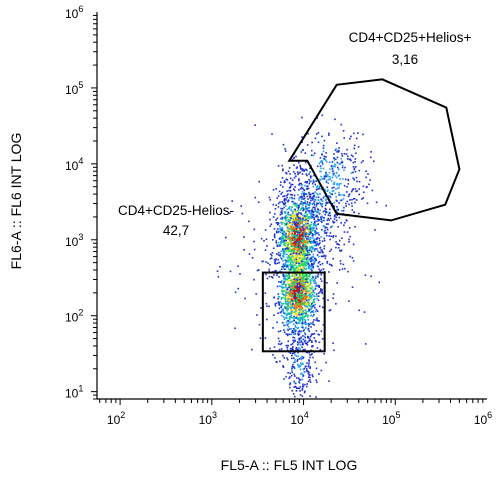 The height and width of the screenshot is (483, 500). What do you see at coordinates (289, 465) in the screenshot?
I see `x-axis-title: FL5-A :: FL5 INT LOG` at bounding box center [289, 465].